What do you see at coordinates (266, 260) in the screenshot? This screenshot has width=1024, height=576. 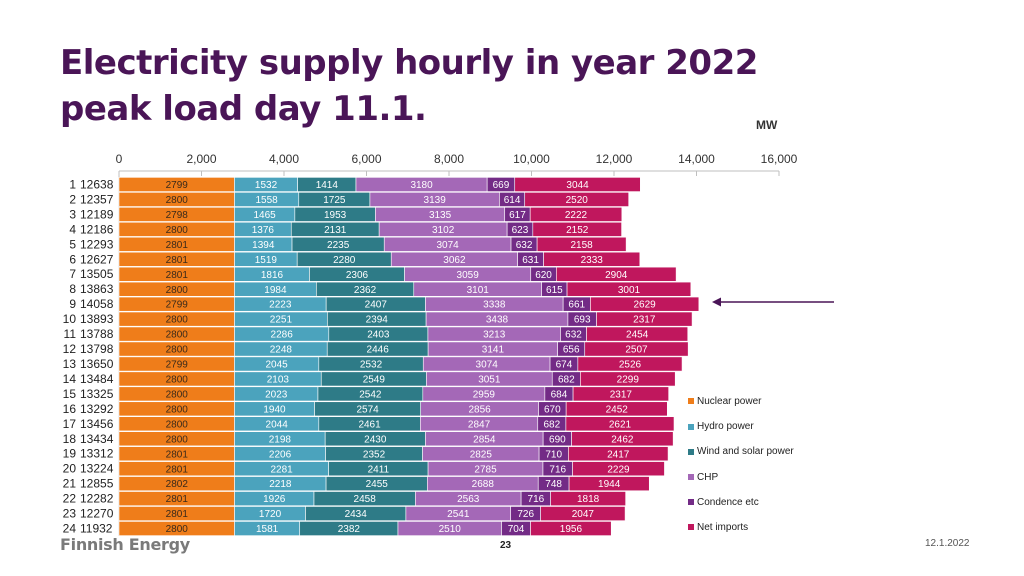 I see `data-label: 1519` at bounding box center [266, 260].